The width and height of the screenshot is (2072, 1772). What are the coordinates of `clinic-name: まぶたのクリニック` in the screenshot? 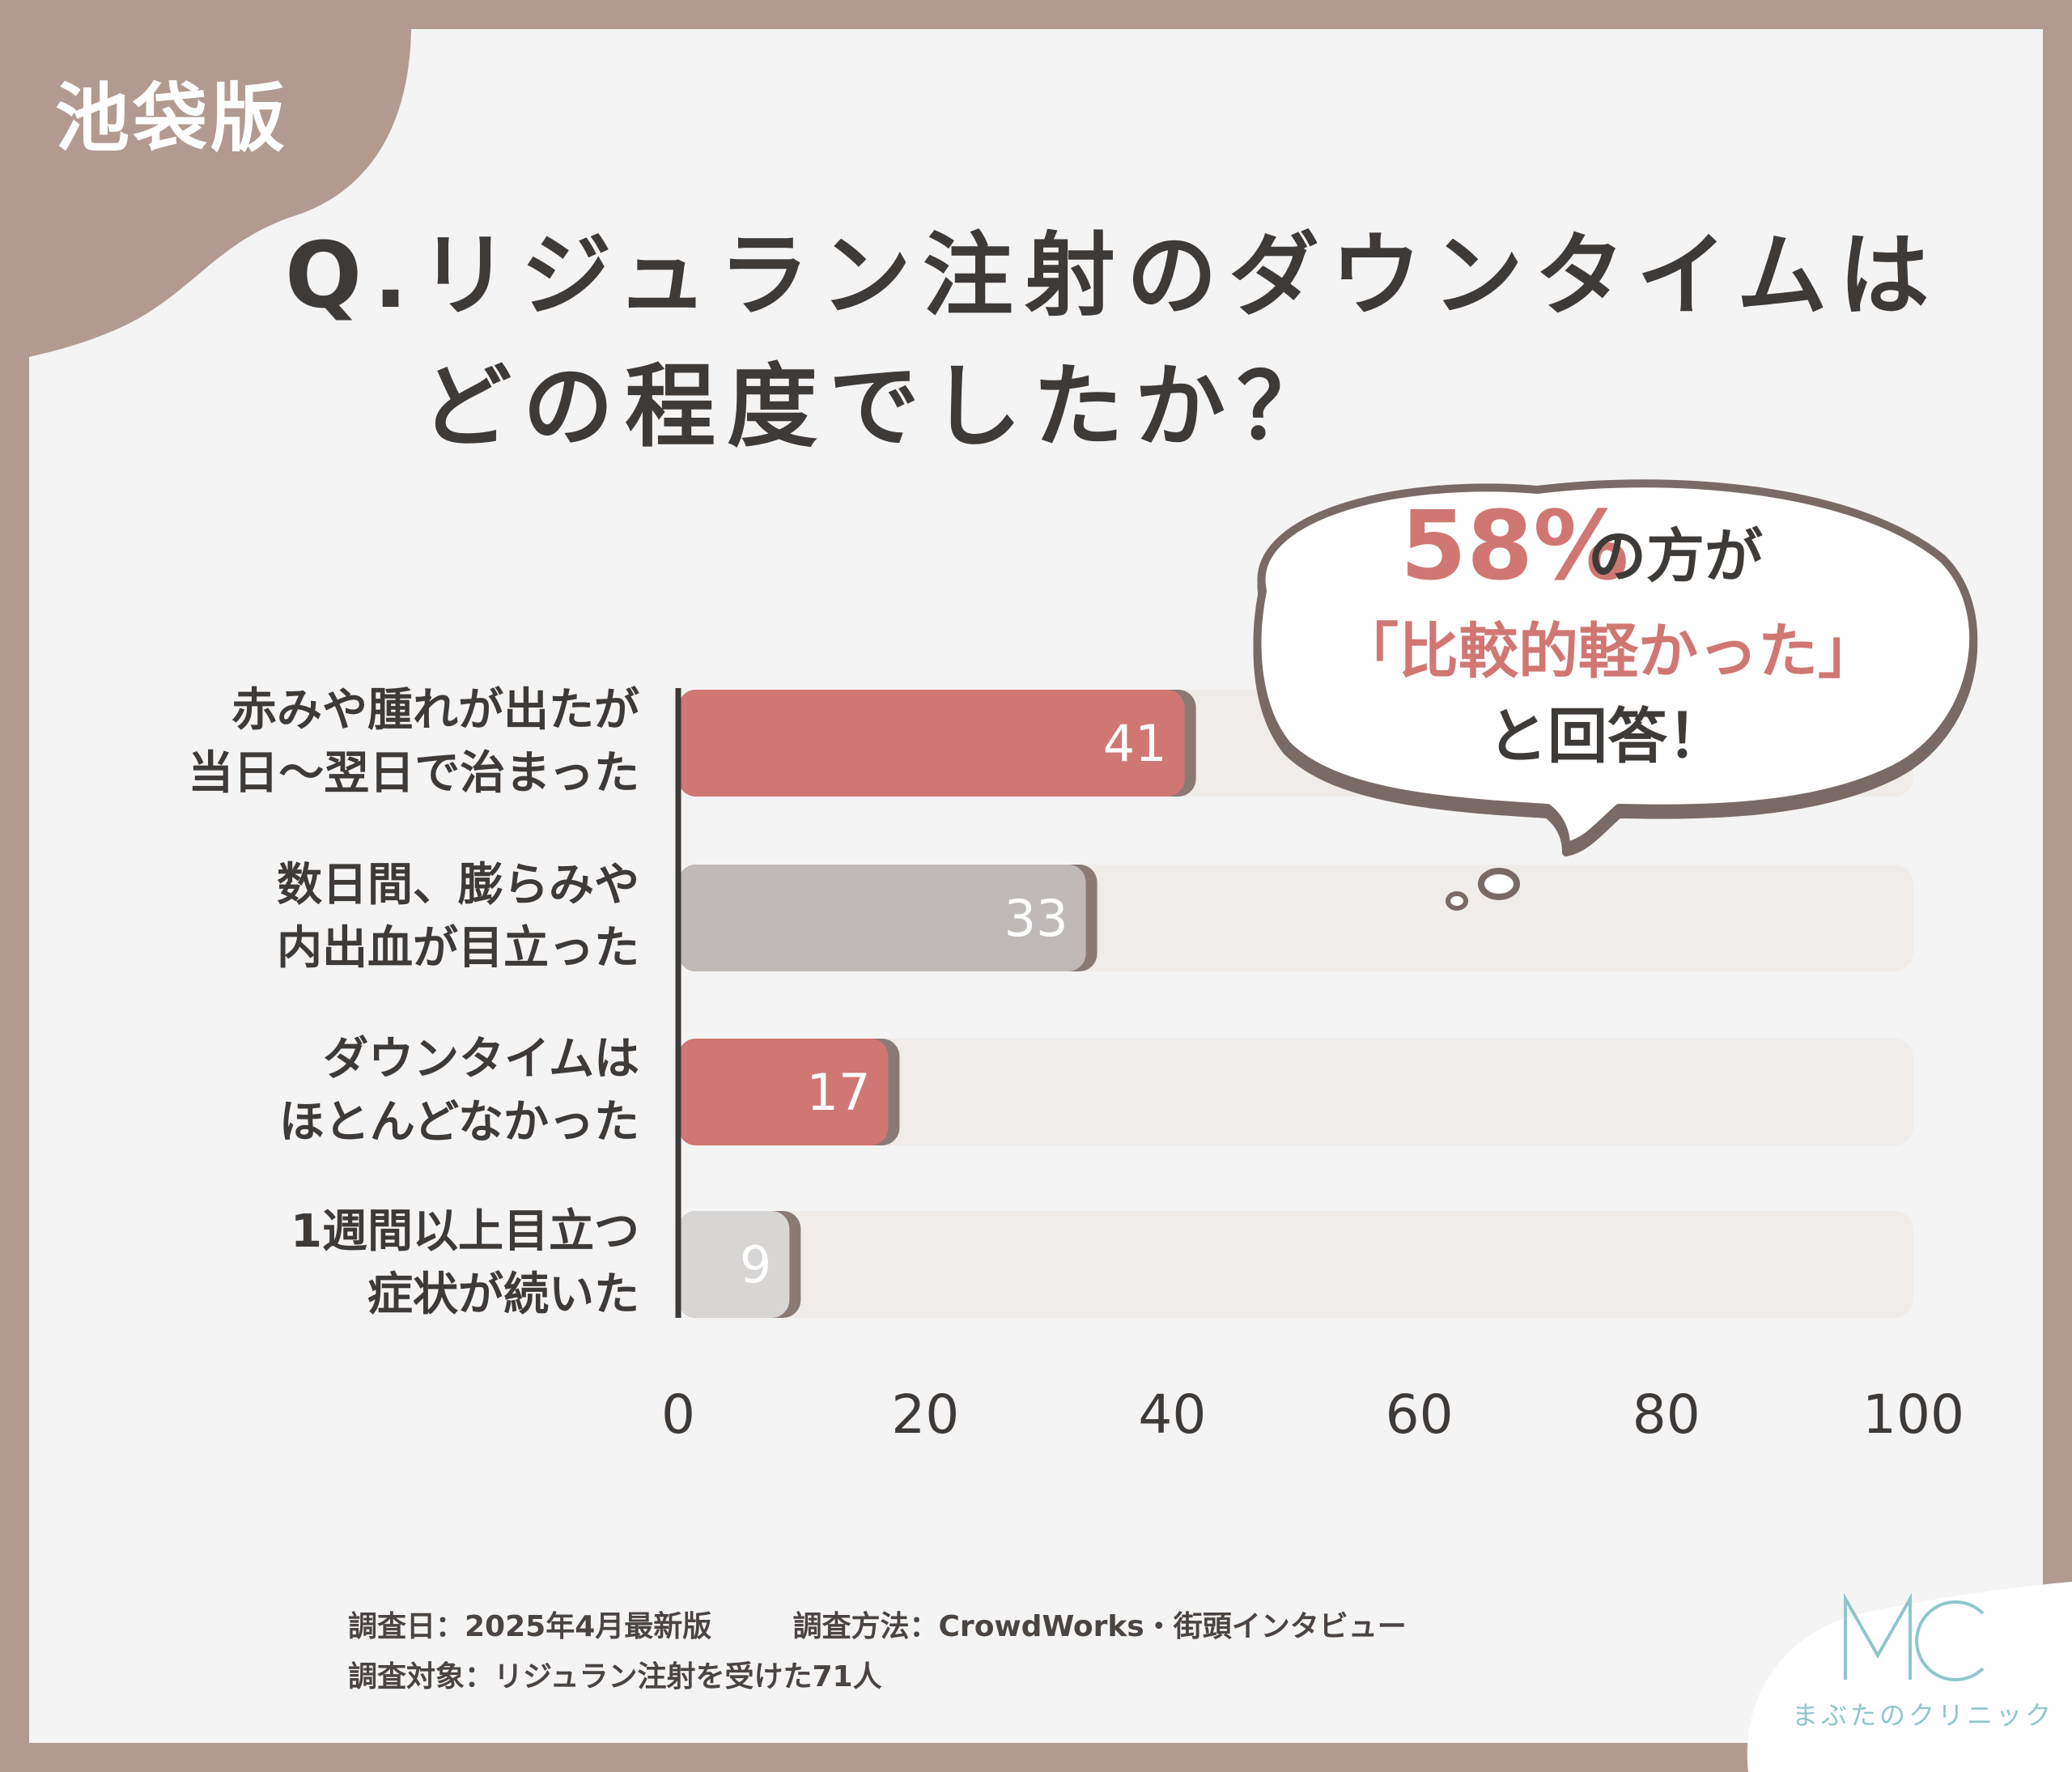 It's located at (1923, 1715).